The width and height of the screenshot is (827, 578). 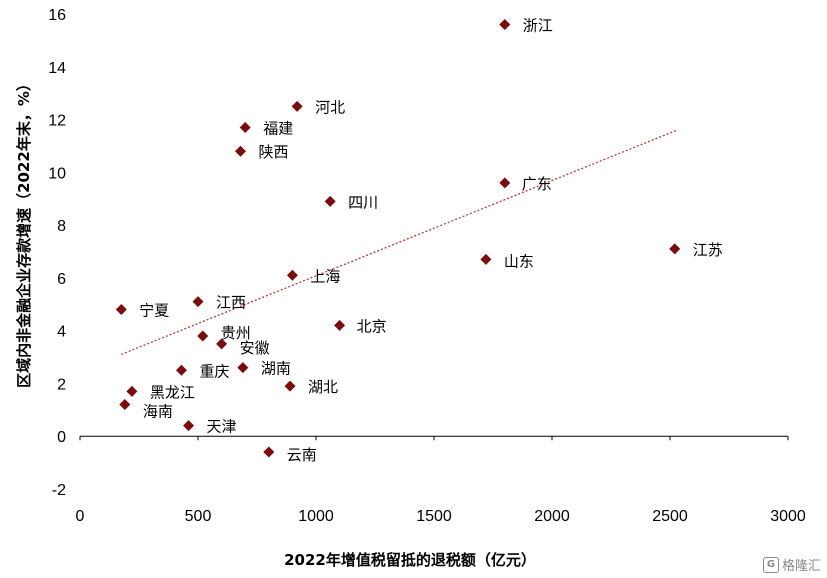 What do you see at coordinates (302, 455) in the screenshot?
I see `point-label: 云南` at bounding box center [302, 455].